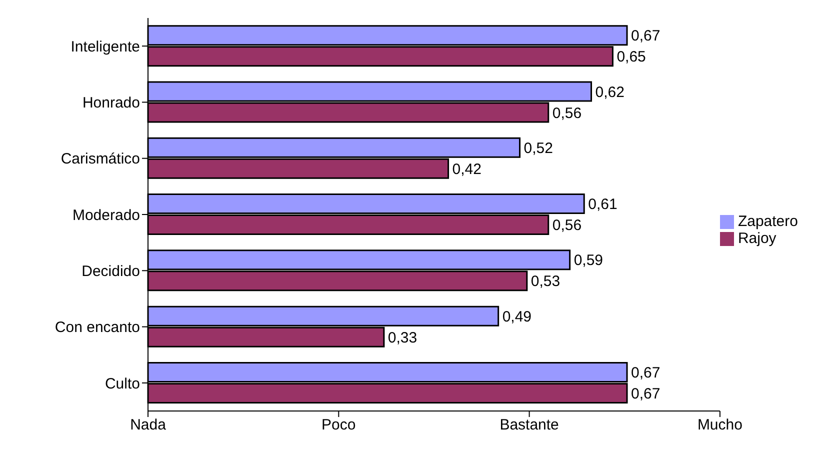 The image size is (836, 459). Describe the element at coordinates (603, 205) in the screenshot. I see `data-label: 0,61` at that location.